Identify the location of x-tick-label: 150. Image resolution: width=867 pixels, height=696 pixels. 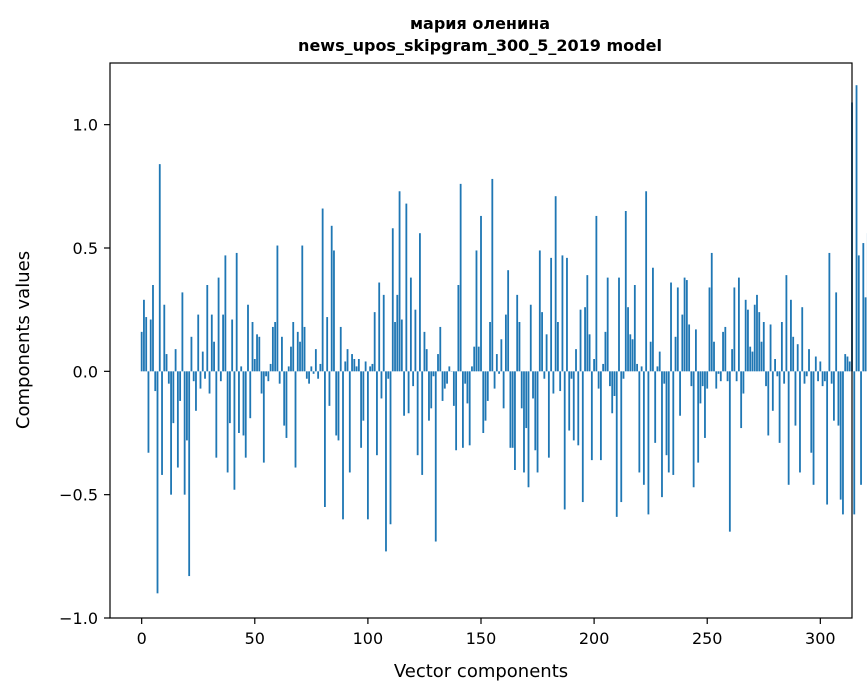
(481, 638).